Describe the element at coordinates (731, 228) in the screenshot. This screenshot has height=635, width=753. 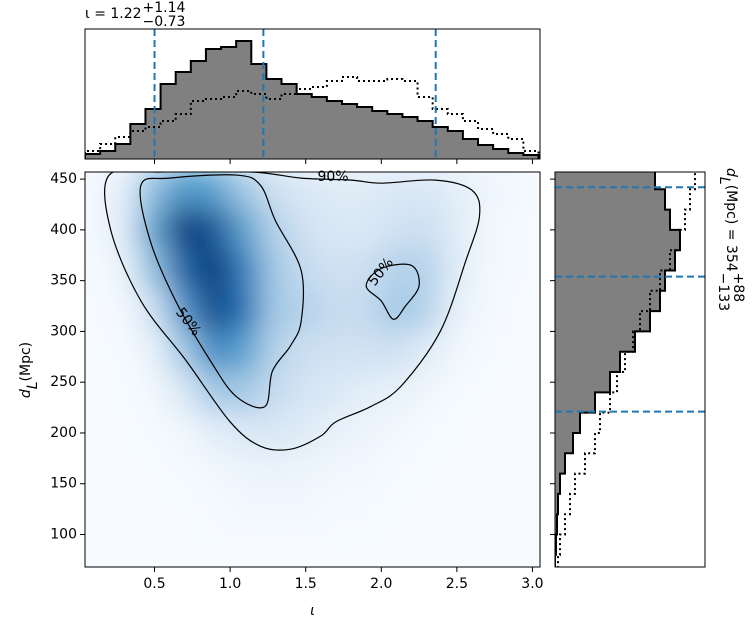
I see `label-part: (Mpc) = 354` at that location.